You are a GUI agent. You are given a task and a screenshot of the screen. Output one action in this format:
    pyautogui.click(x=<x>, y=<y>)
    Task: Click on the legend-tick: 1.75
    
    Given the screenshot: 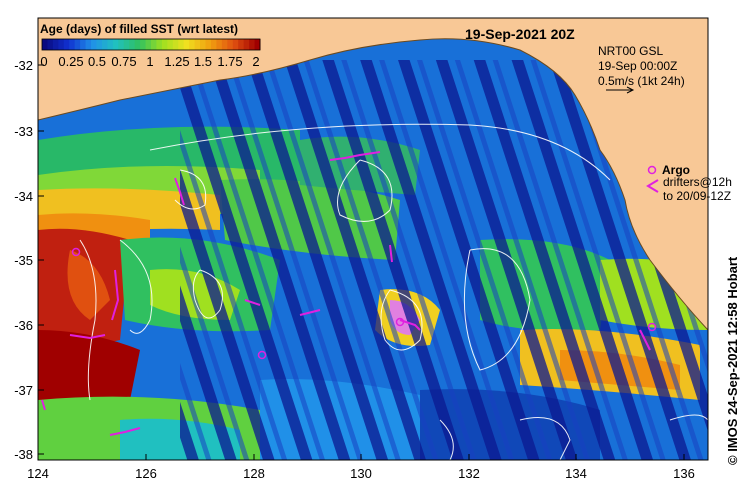 What is the action you would take?
    pyautogui.click(x=229, y=61)
    